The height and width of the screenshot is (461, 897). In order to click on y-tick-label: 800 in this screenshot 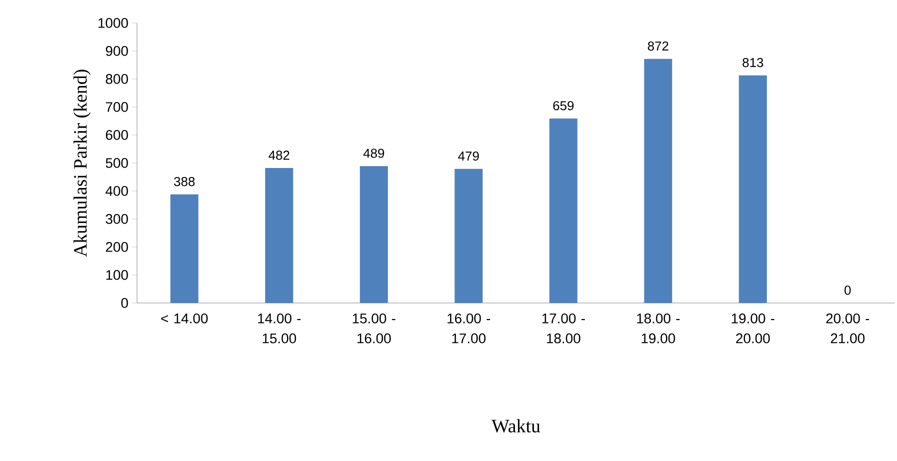, I will do `click(117, 79)`.